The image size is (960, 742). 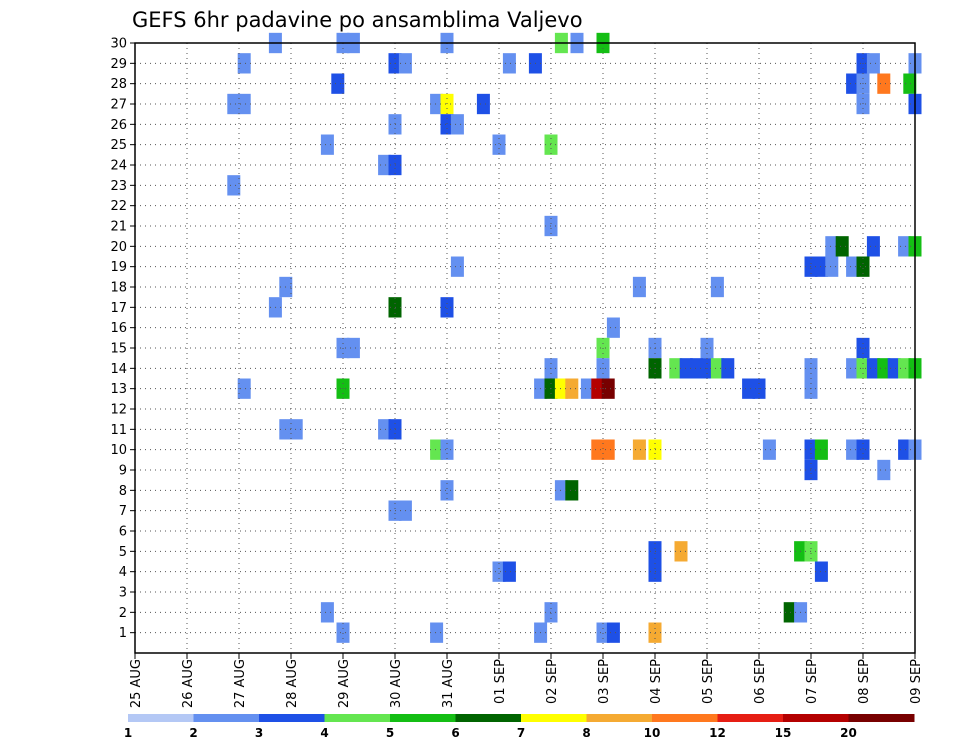 What do you see at coordinates (396, 683) in the screenshot?
I see `x-tick-label: 30 AUG` at bounding box center [396, 683].